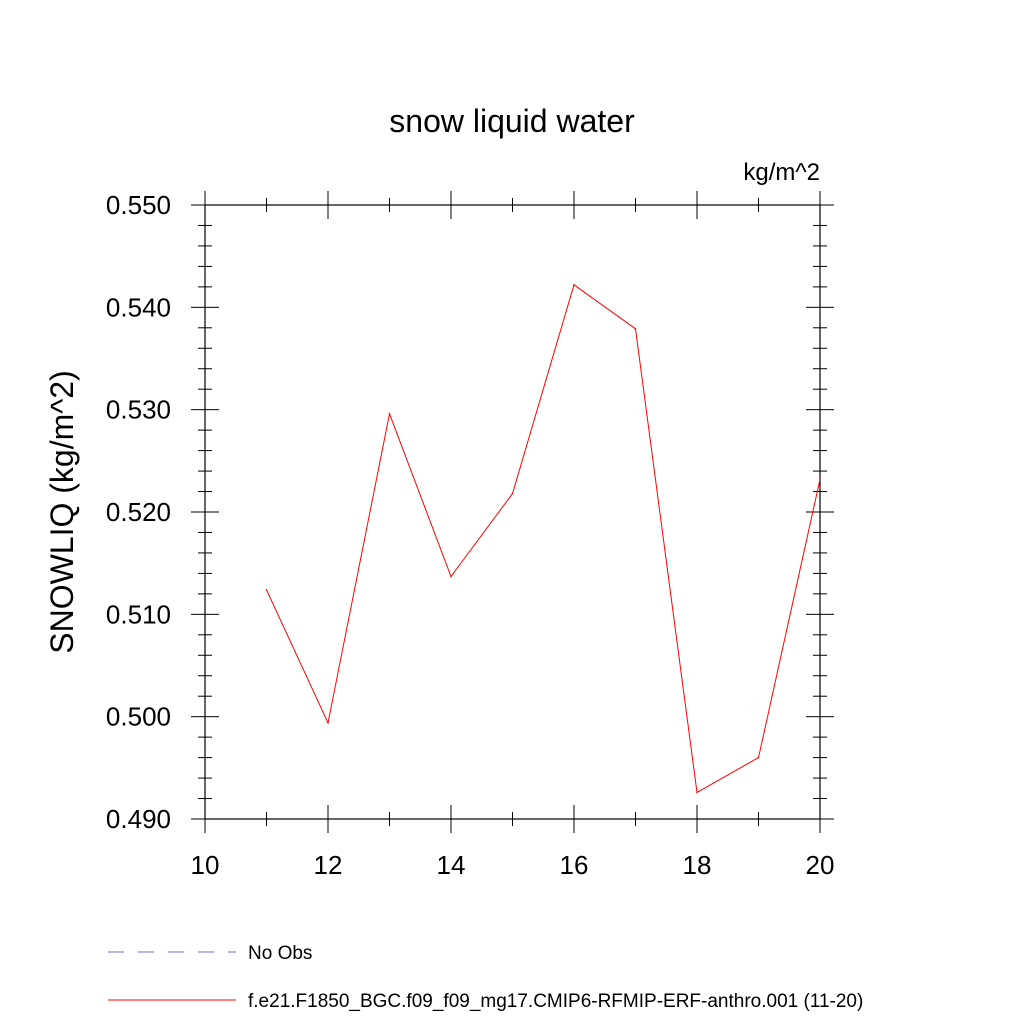 This screenshot has height=1029, width=1024. What do you see at coordinates (138, 819) in the screenshot?
I see `y-tick-label: 0.490` at bounding box center [138, 819].